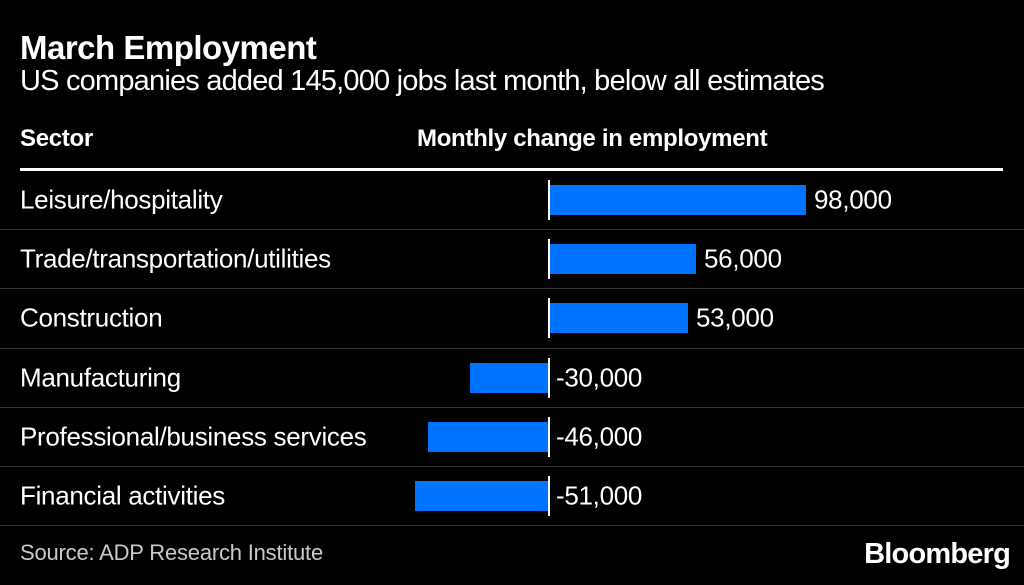 The width and height of the screenshot is (1024, 585). I want to click on table-row: Professional/business services -46,000, so click(512, 437).